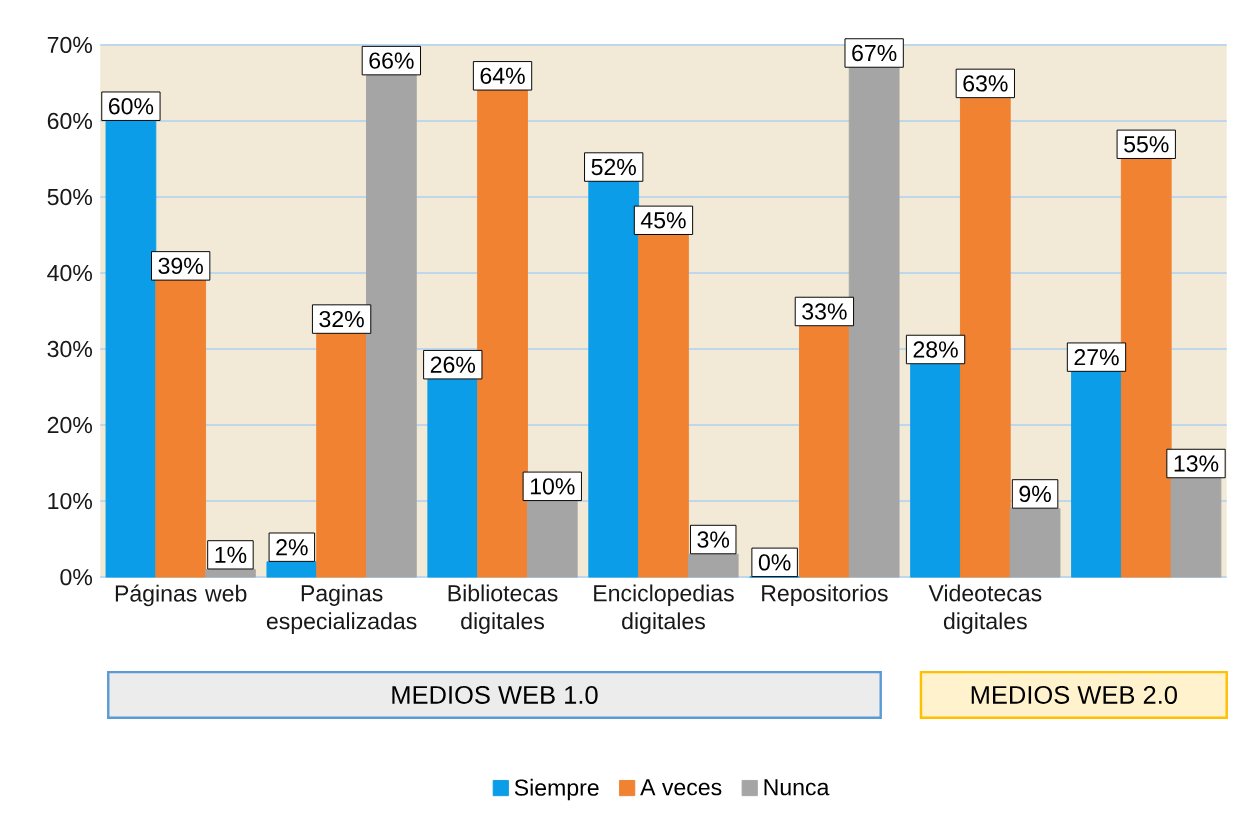  What do you see at coordinates (1196, 463) in the screenshot?
I see `data-label: 13%` at bounding box center [1196, 463].